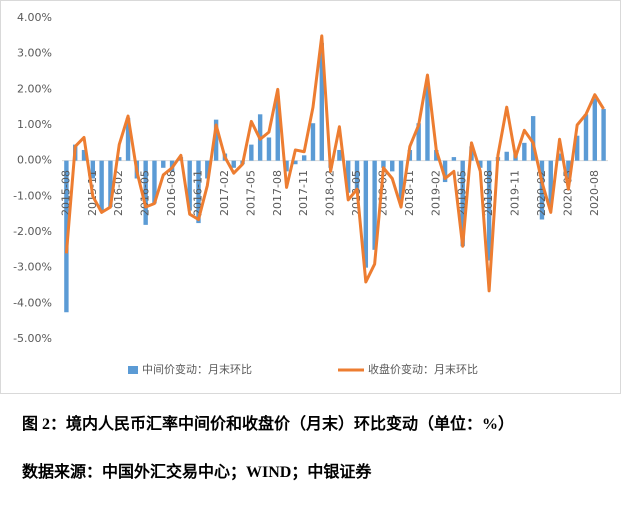 This screenshot has width=622, height=507. I want to click on y-tick-label: 3.00%, so click(34, 53).